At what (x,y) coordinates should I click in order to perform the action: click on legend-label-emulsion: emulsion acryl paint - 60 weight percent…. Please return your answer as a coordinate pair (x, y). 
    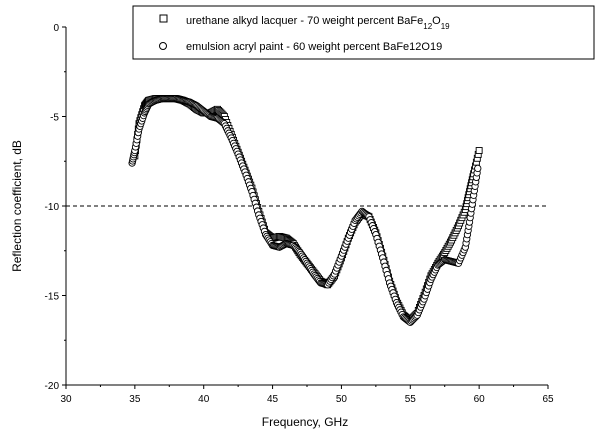
    Looking at the image, I should click on (314, 47).